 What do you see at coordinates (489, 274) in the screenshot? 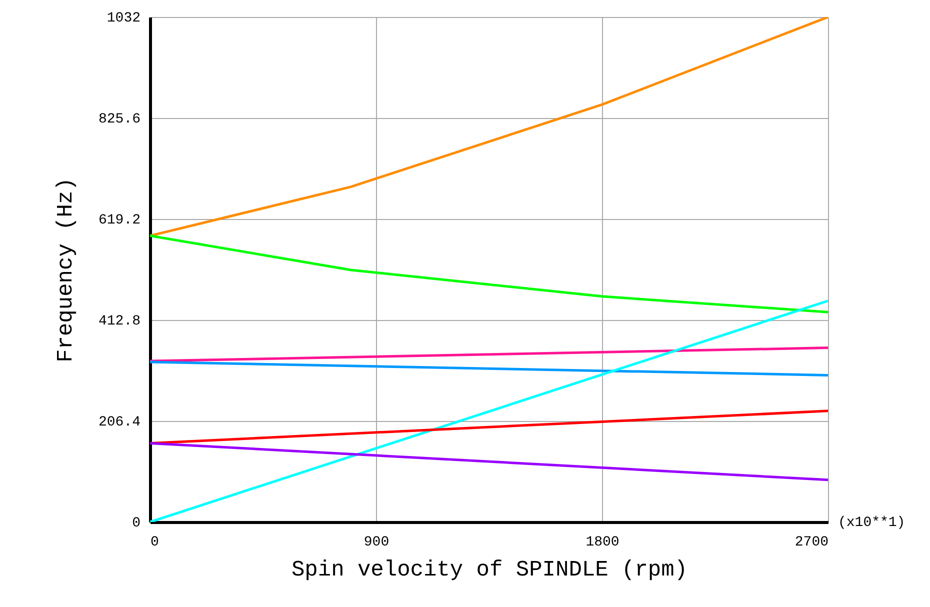
I see `line-series` at bounding box center [489, 274].